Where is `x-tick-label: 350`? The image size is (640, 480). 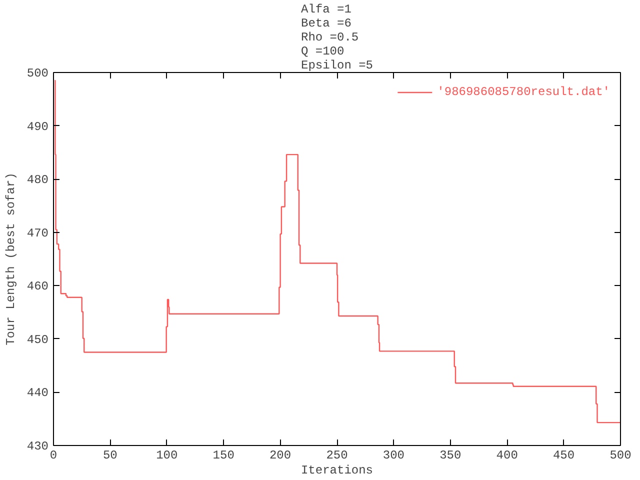 x-tick-label: 350 is located at coordinates (451, 455).